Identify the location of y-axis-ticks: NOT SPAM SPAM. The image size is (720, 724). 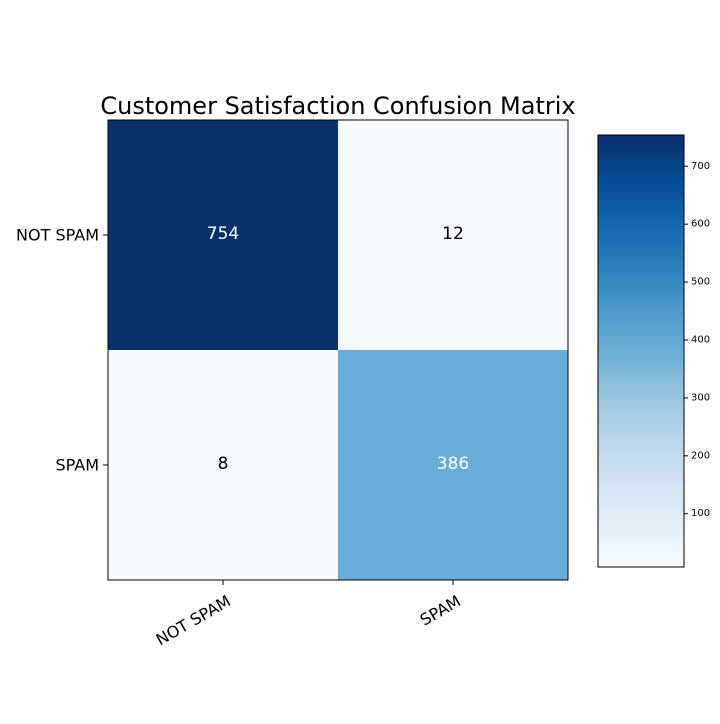
(62, 350).